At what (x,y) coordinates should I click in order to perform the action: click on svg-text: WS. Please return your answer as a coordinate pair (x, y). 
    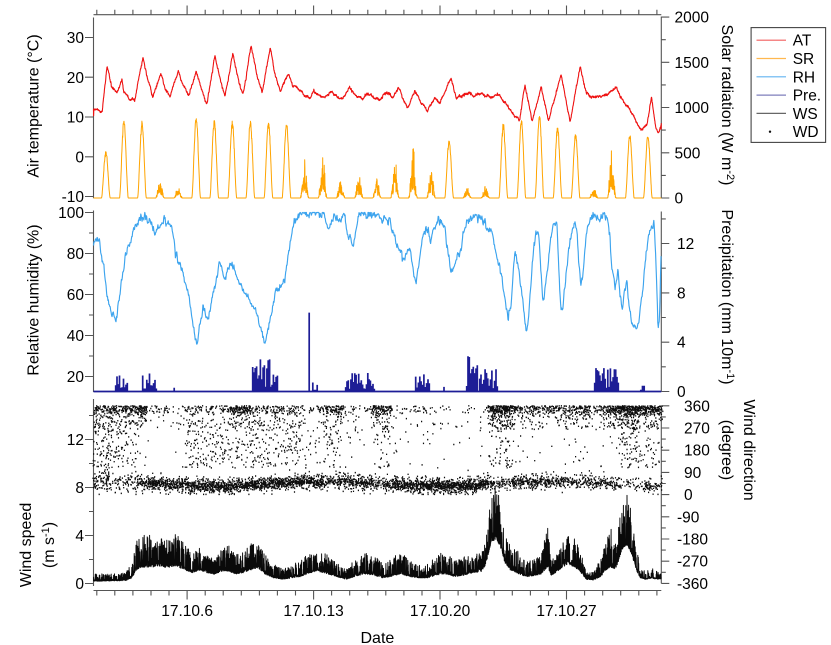
    Looking at the image, I should click on (805, 114).